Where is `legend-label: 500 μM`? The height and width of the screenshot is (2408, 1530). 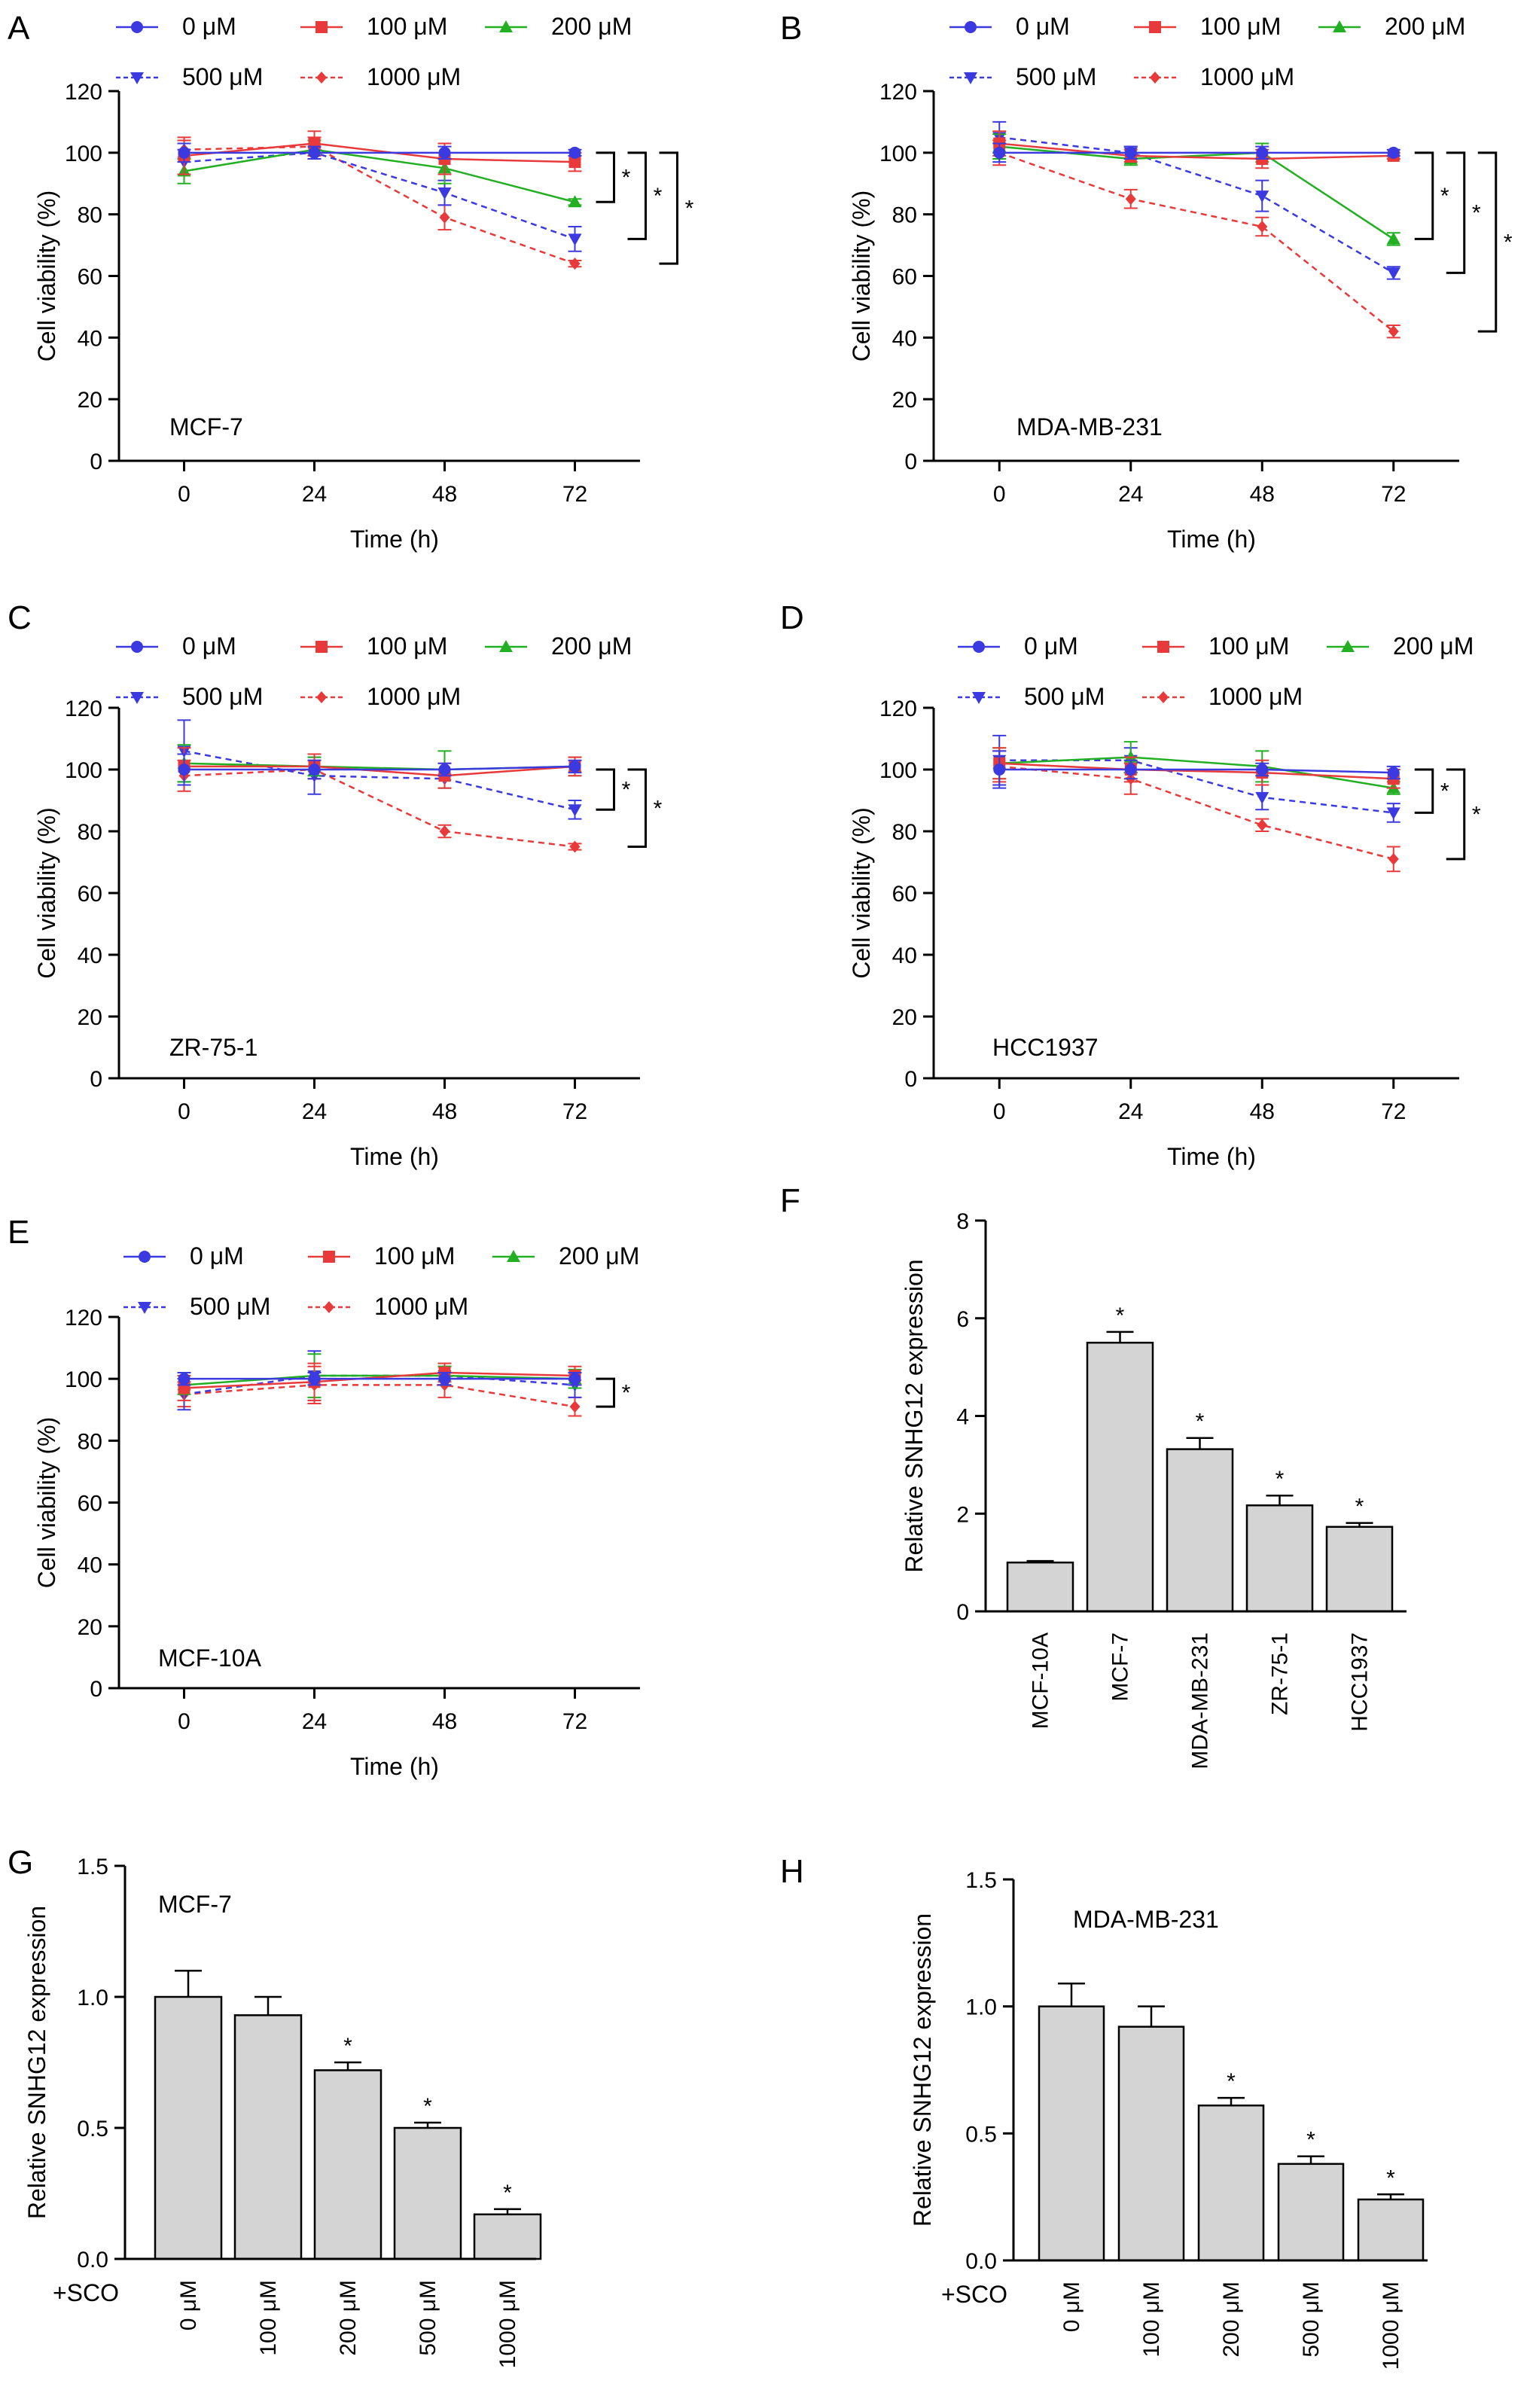 legend-label: 500 μM is located at coordinates (1064, 696).